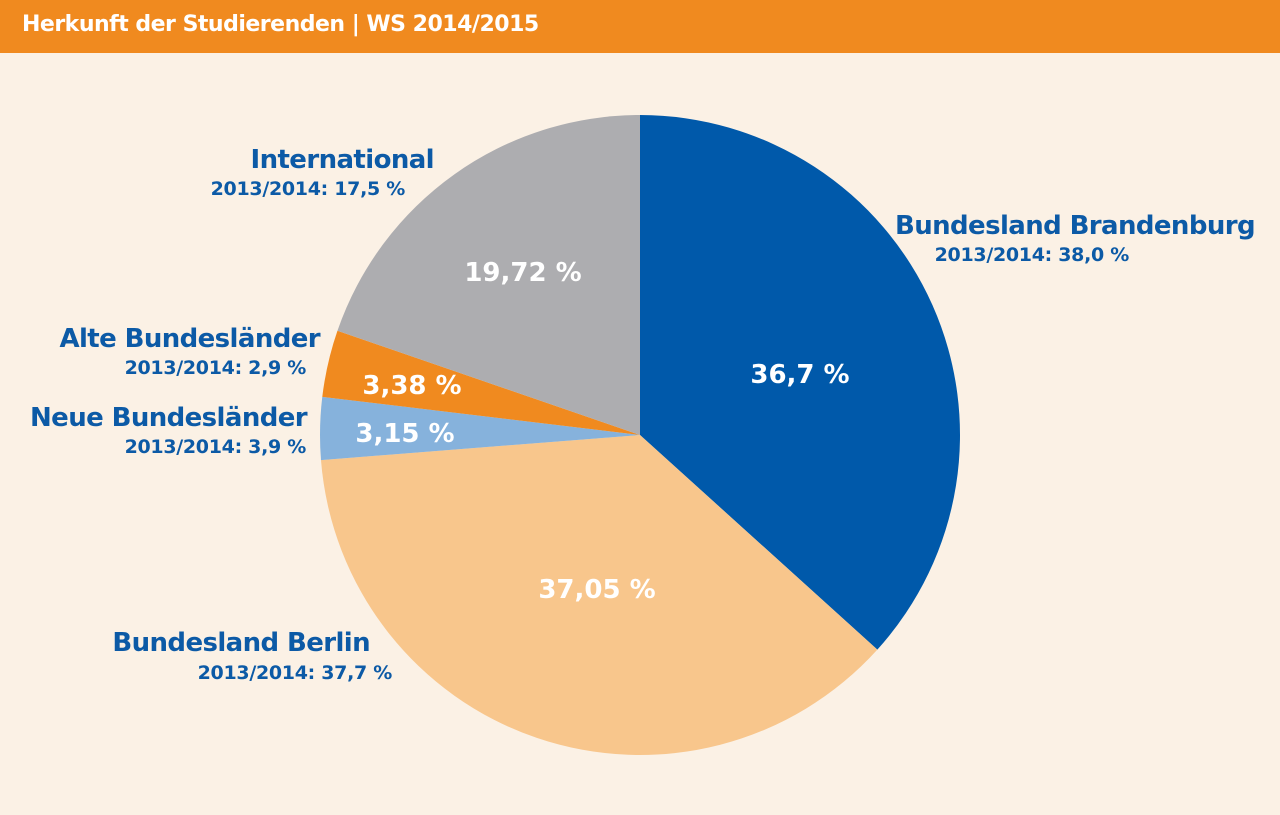 Image resolution: width=1280 pixels, height=815 pixels. I want to click on category-prev-international: 2013/2014: 17,5 %, so click(308, 189).